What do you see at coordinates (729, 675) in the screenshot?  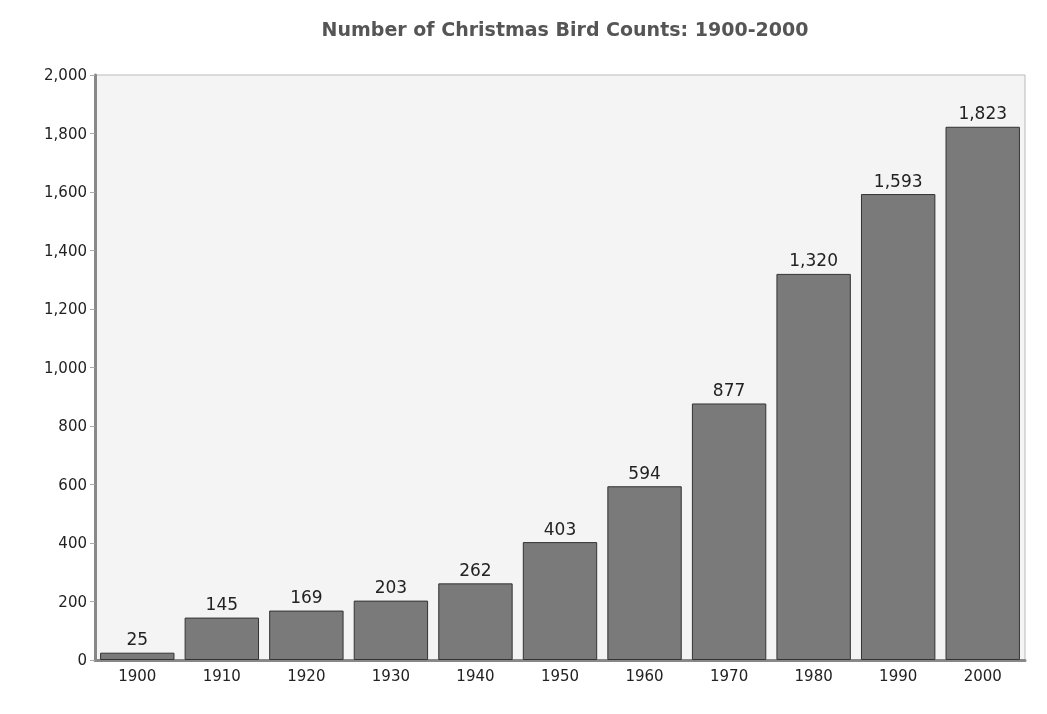 I see `x-tick-label: 1970` at bounding box center [729, 675].